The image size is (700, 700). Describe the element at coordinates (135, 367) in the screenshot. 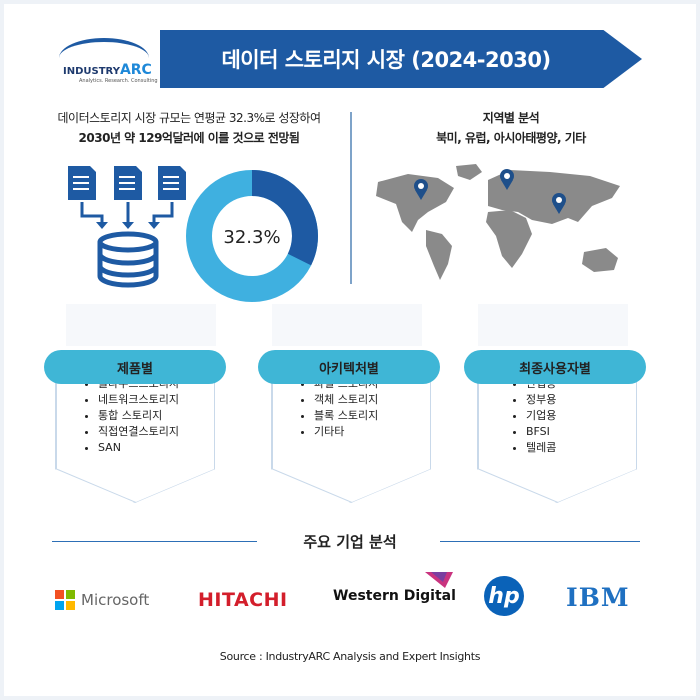

I see `segment-title-product: 제품별` at that location.